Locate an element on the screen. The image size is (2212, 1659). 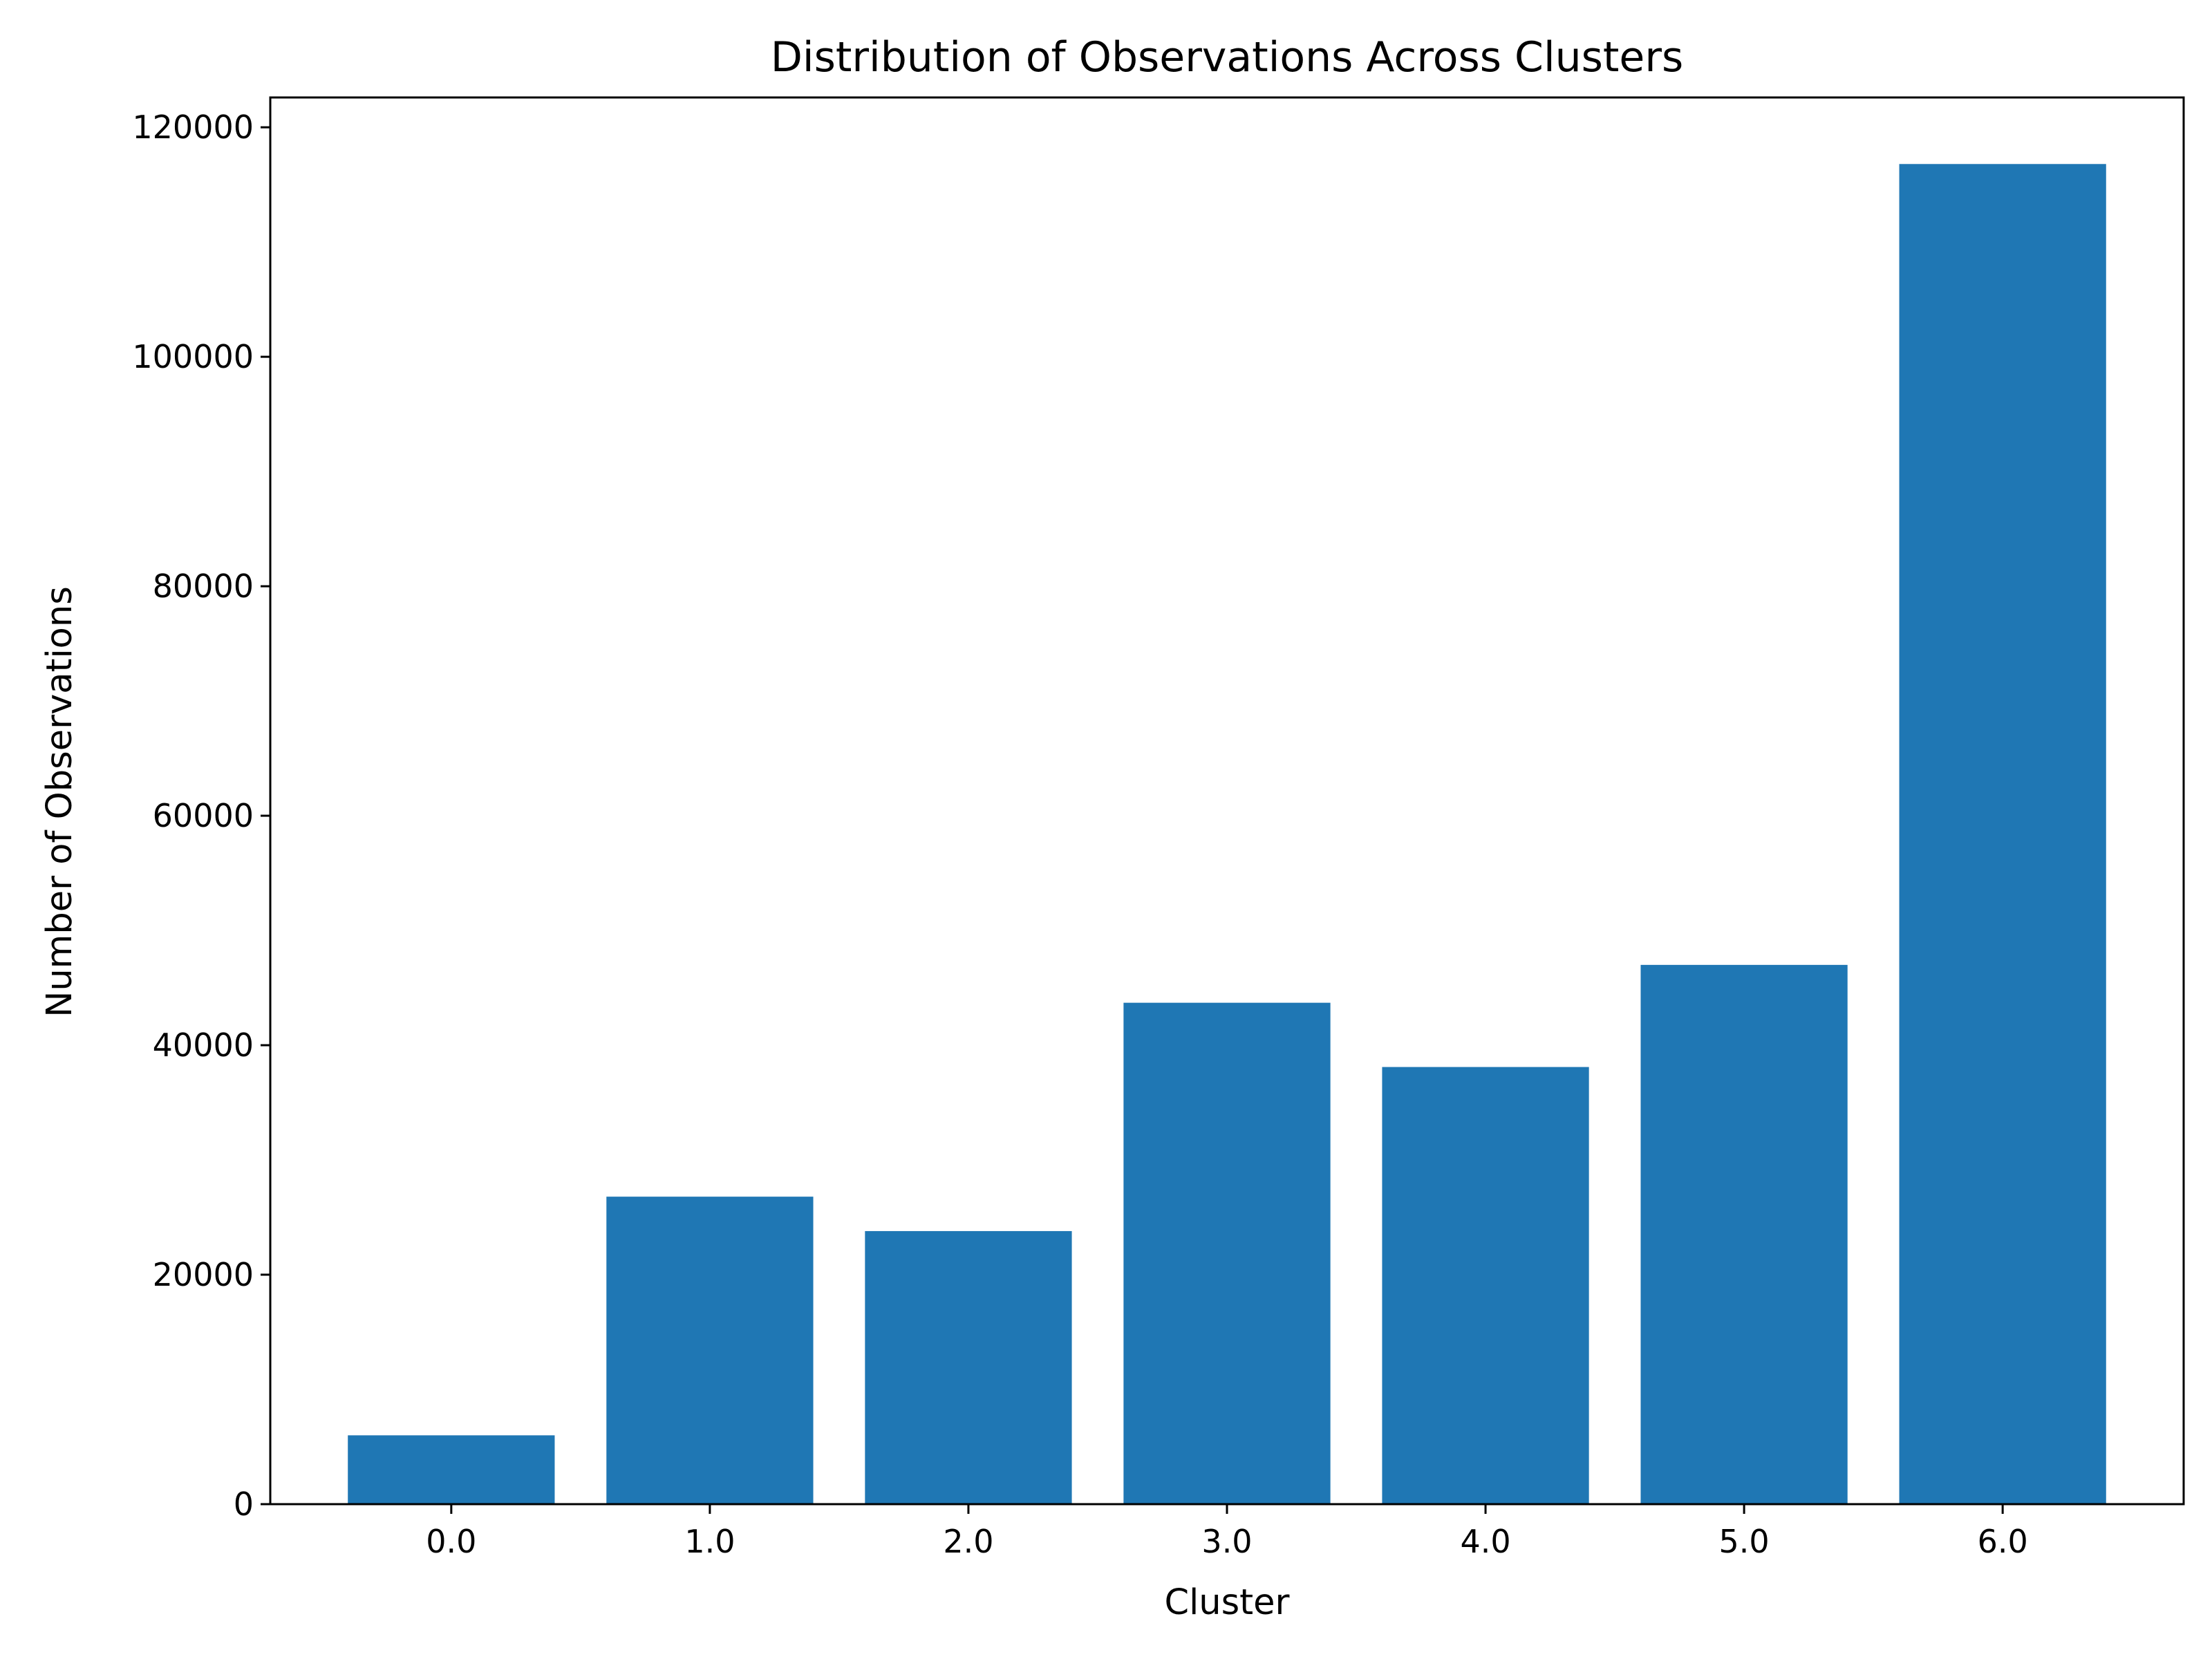
y-tick-label: 120000 is located at coordinates (193, 128).